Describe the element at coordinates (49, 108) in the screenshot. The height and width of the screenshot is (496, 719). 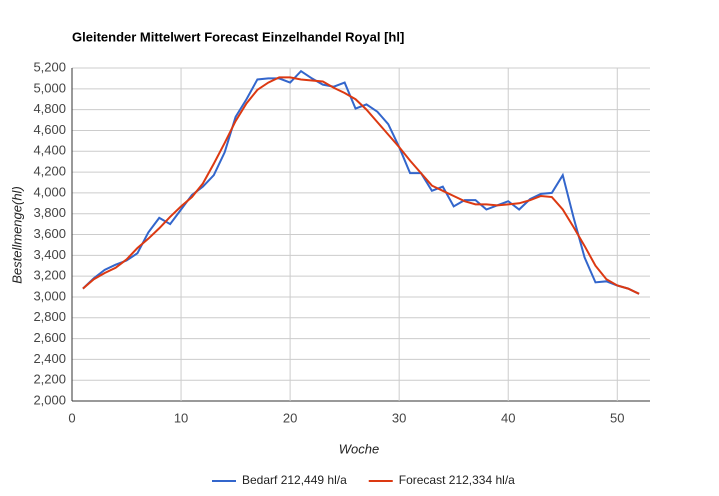
I see `y-tick-label: 4,800` at that location.